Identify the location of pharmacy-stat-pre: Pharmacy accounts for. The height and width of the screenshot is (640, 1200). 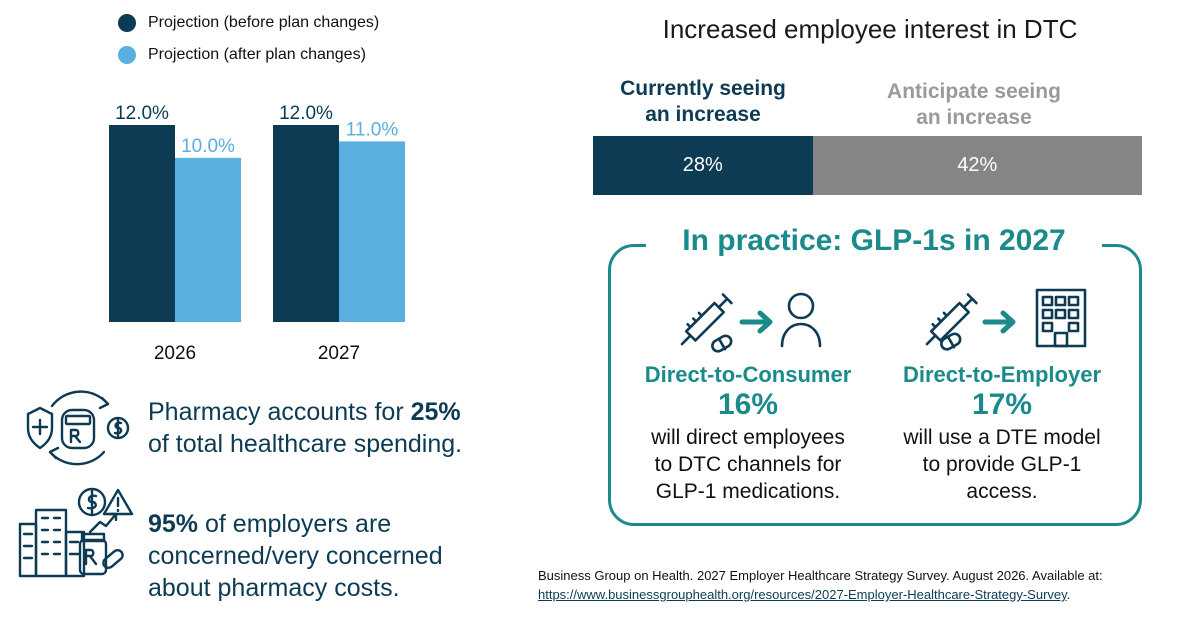
(279, 412).